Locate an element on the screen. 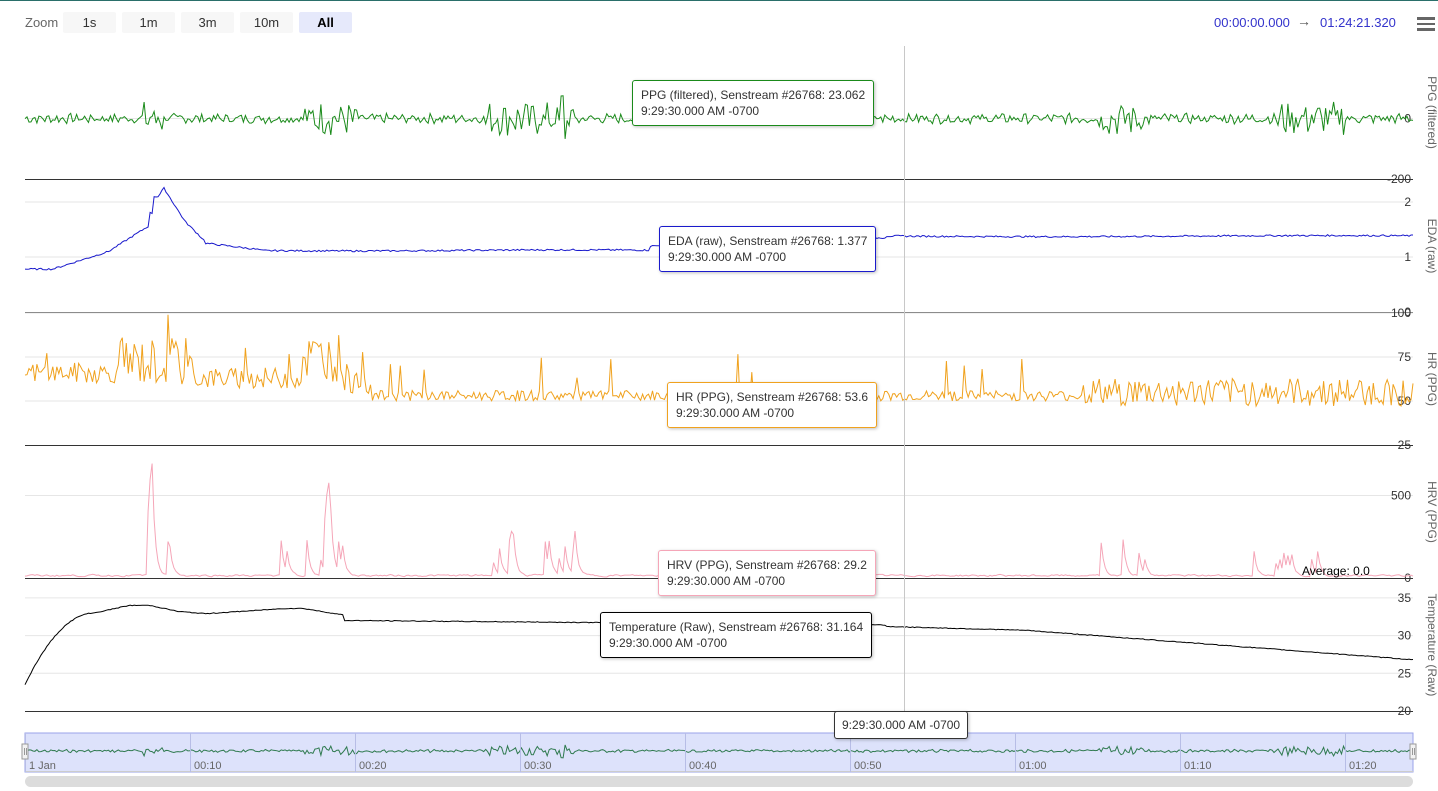 Image resolution: width=1438 pixels, height=791 pixels. navigator-tick-label: 00:40 is located at coordinates (703, 766).